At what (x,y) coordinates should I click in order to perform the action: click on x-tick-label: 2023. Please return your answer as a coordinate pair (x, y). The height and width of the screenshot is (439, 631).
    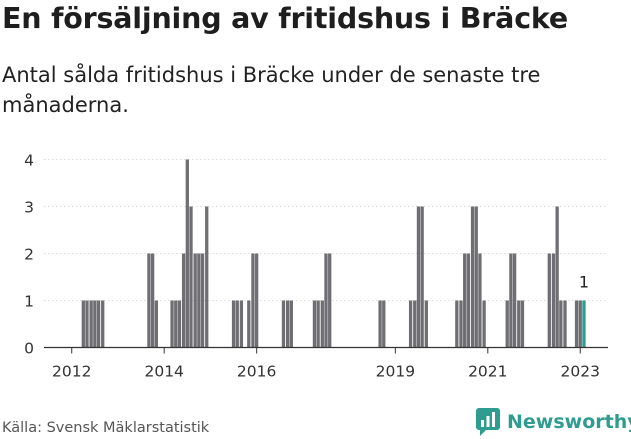
    Looking at the image, I should click on (580, 372).